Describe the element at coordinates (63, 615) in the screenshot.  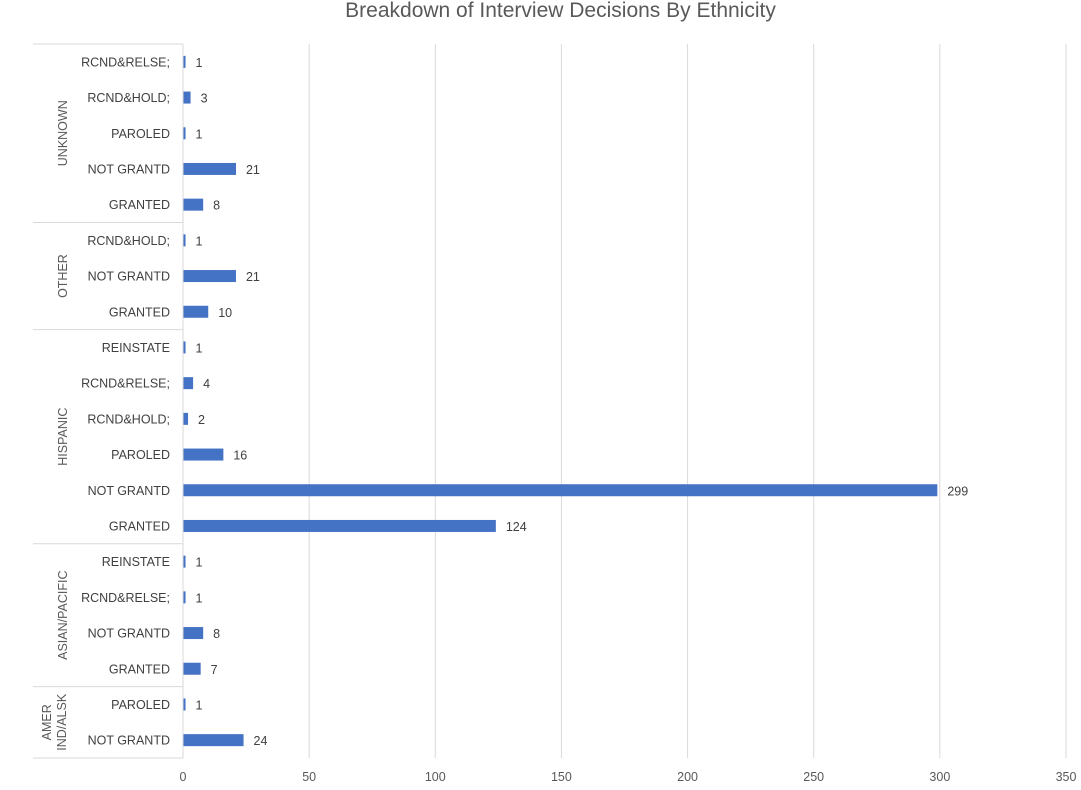
I see `group-label: ASIAN/PACIFIC` at that location.